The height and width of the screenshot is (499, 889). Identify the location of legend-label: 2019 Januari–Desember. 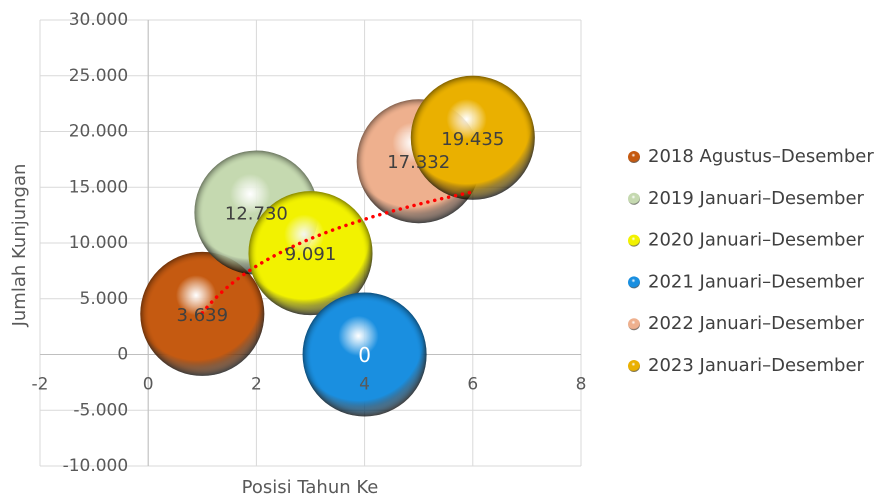
(756, 198).